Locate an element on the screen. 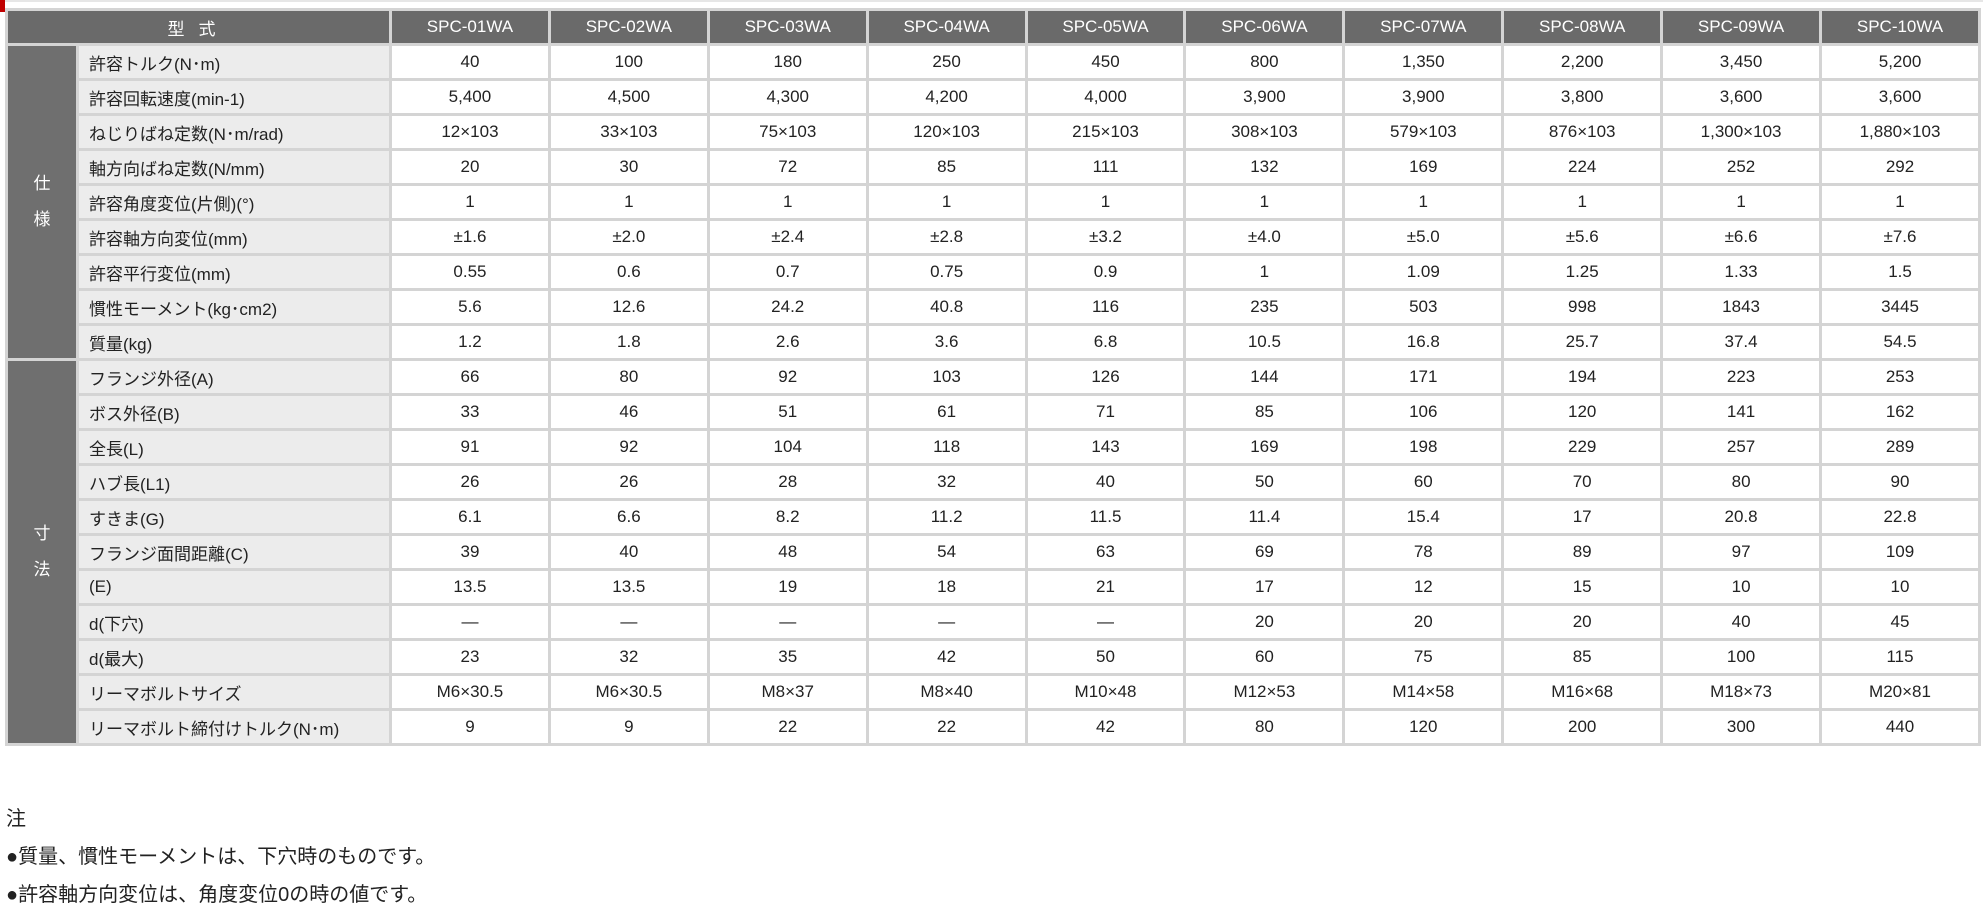 The image size is (1983, 917). table-cell: 17 is located at coordinates (1582, 517).